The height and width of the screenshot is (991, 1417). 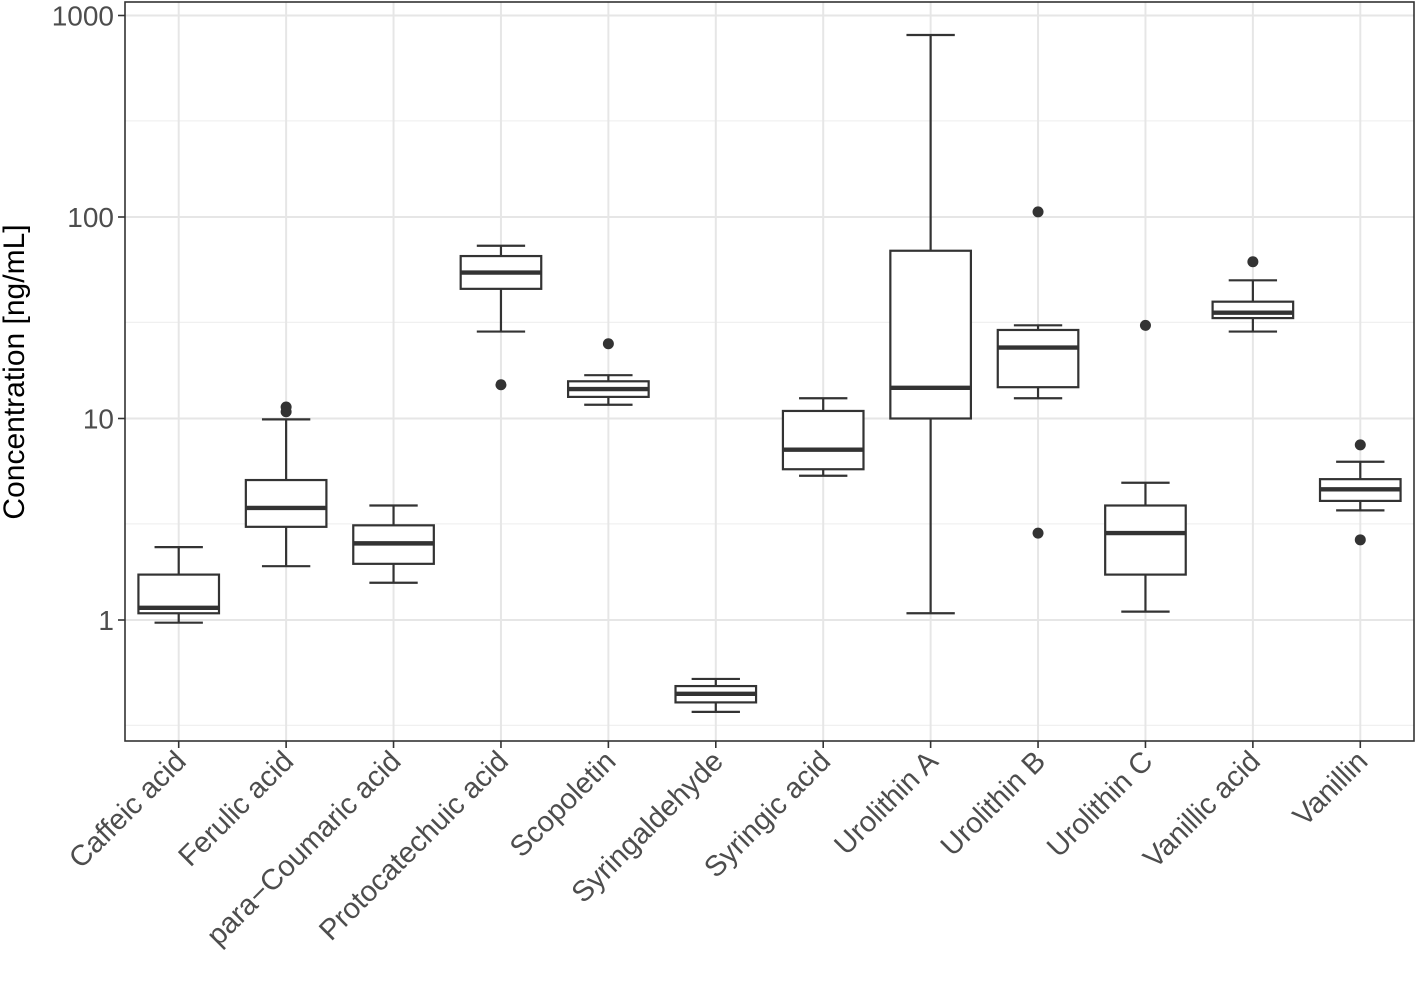 I want to click on y-axis-ticks: 1 10 100 1000, so click(x=88, y=318).